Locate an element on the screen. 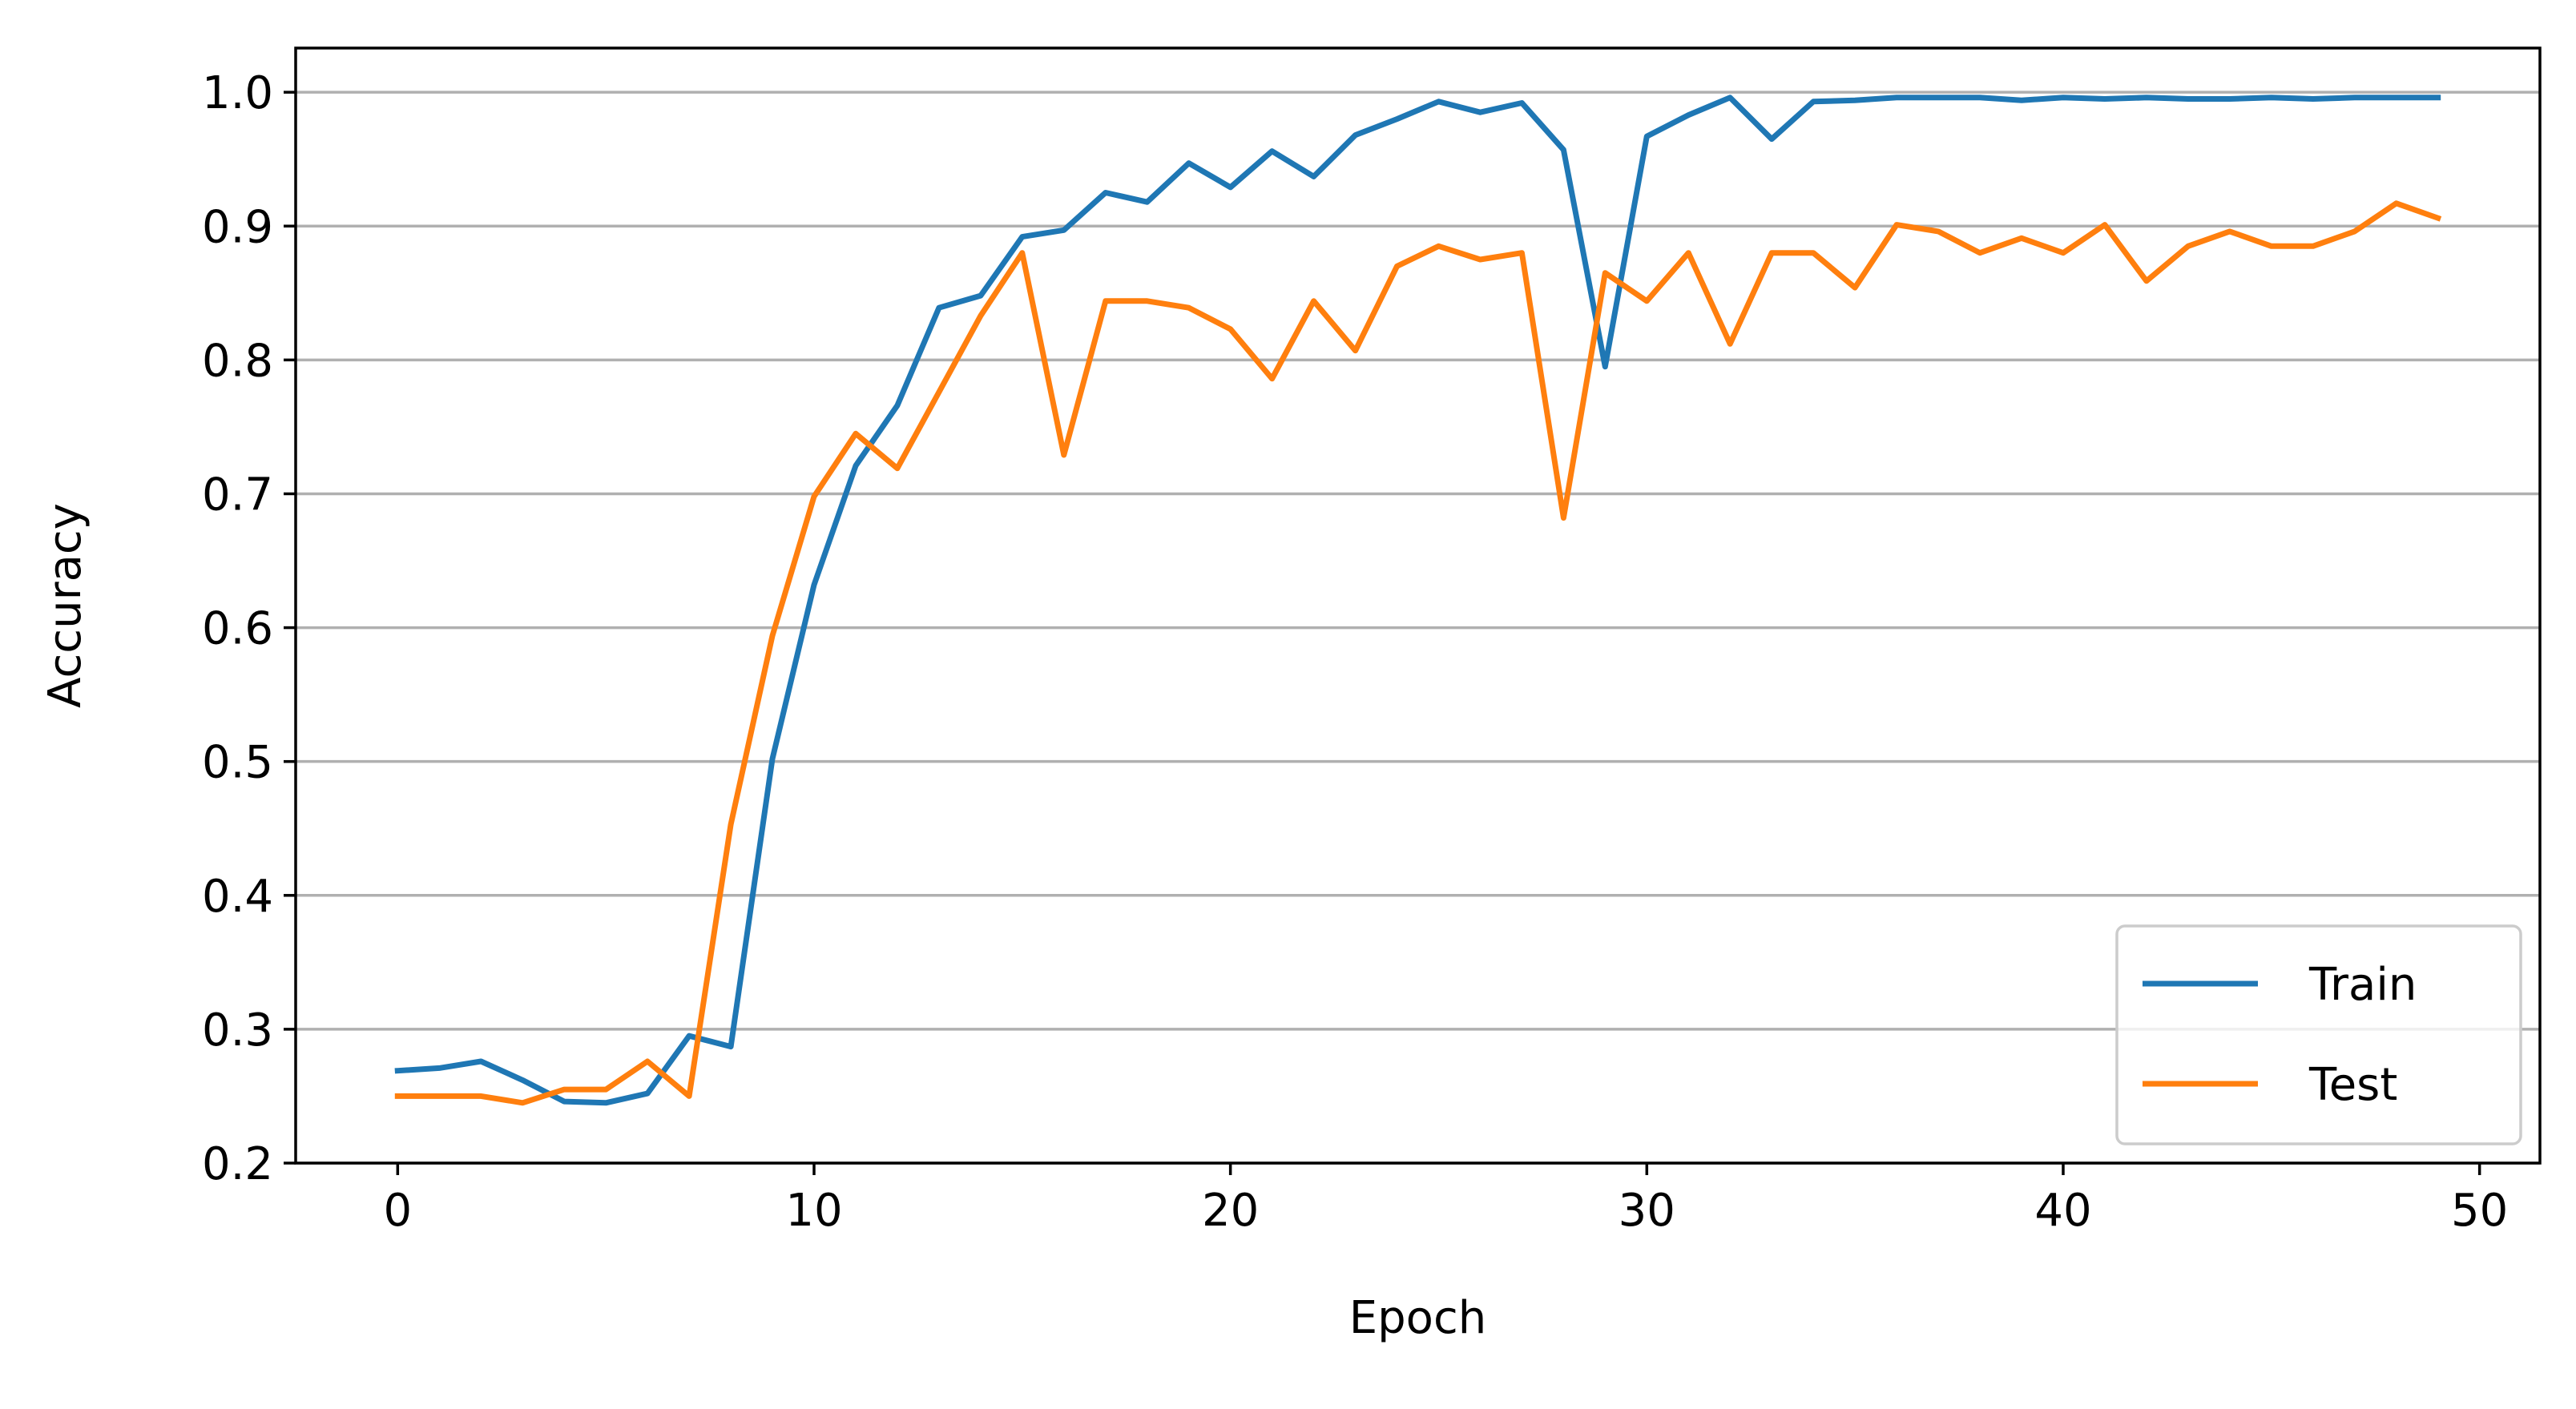 This screenshot has height=1409, width=2576. y-tick-label: 0.2 is located at coordinates (237, 1164).